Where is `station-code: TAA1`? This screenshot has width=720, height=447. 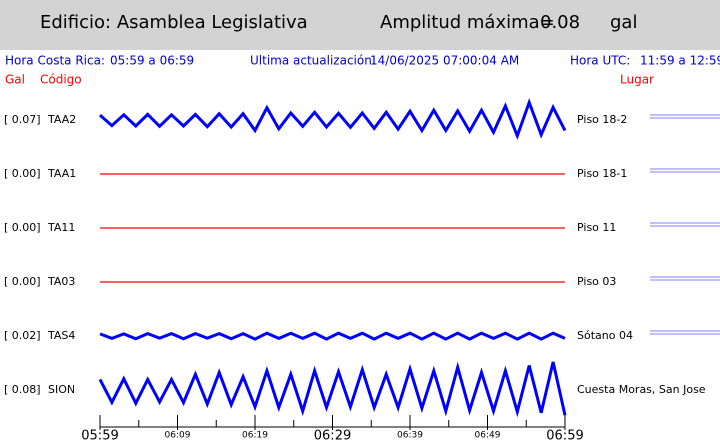 station-code: TAA1 is located at coordinates (61, 173).